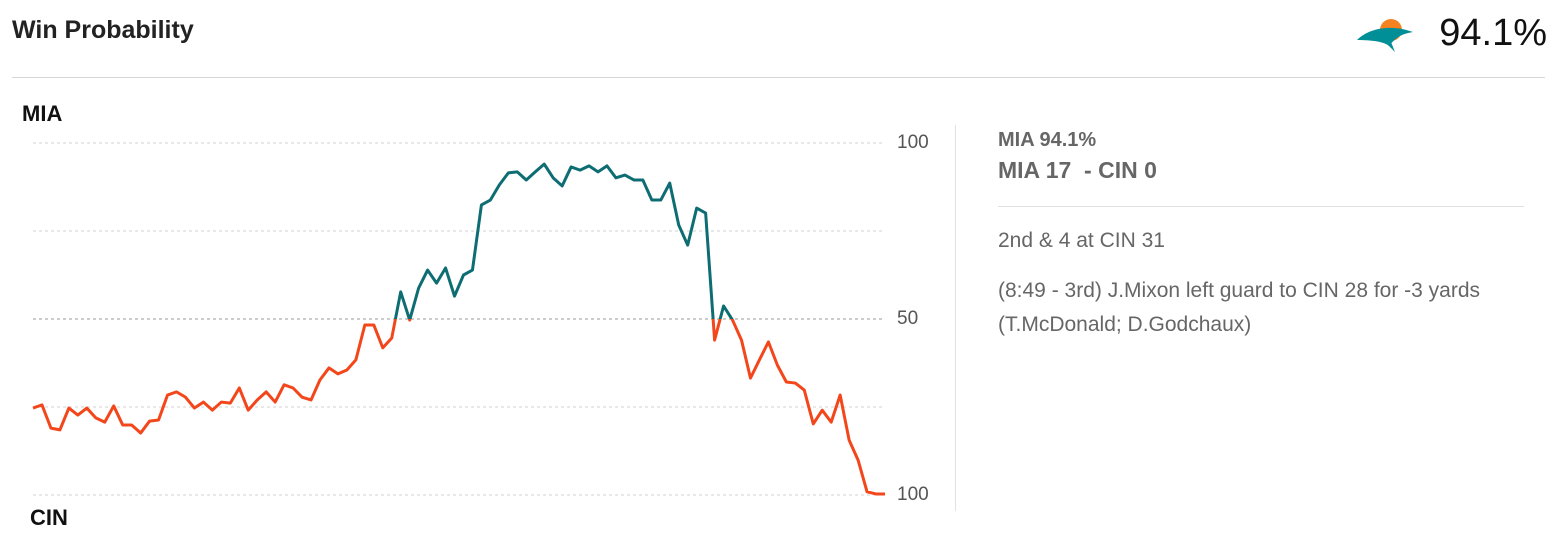  I want to click on situation: 2nd & 4 at CIN 31, so click(1081, 240).